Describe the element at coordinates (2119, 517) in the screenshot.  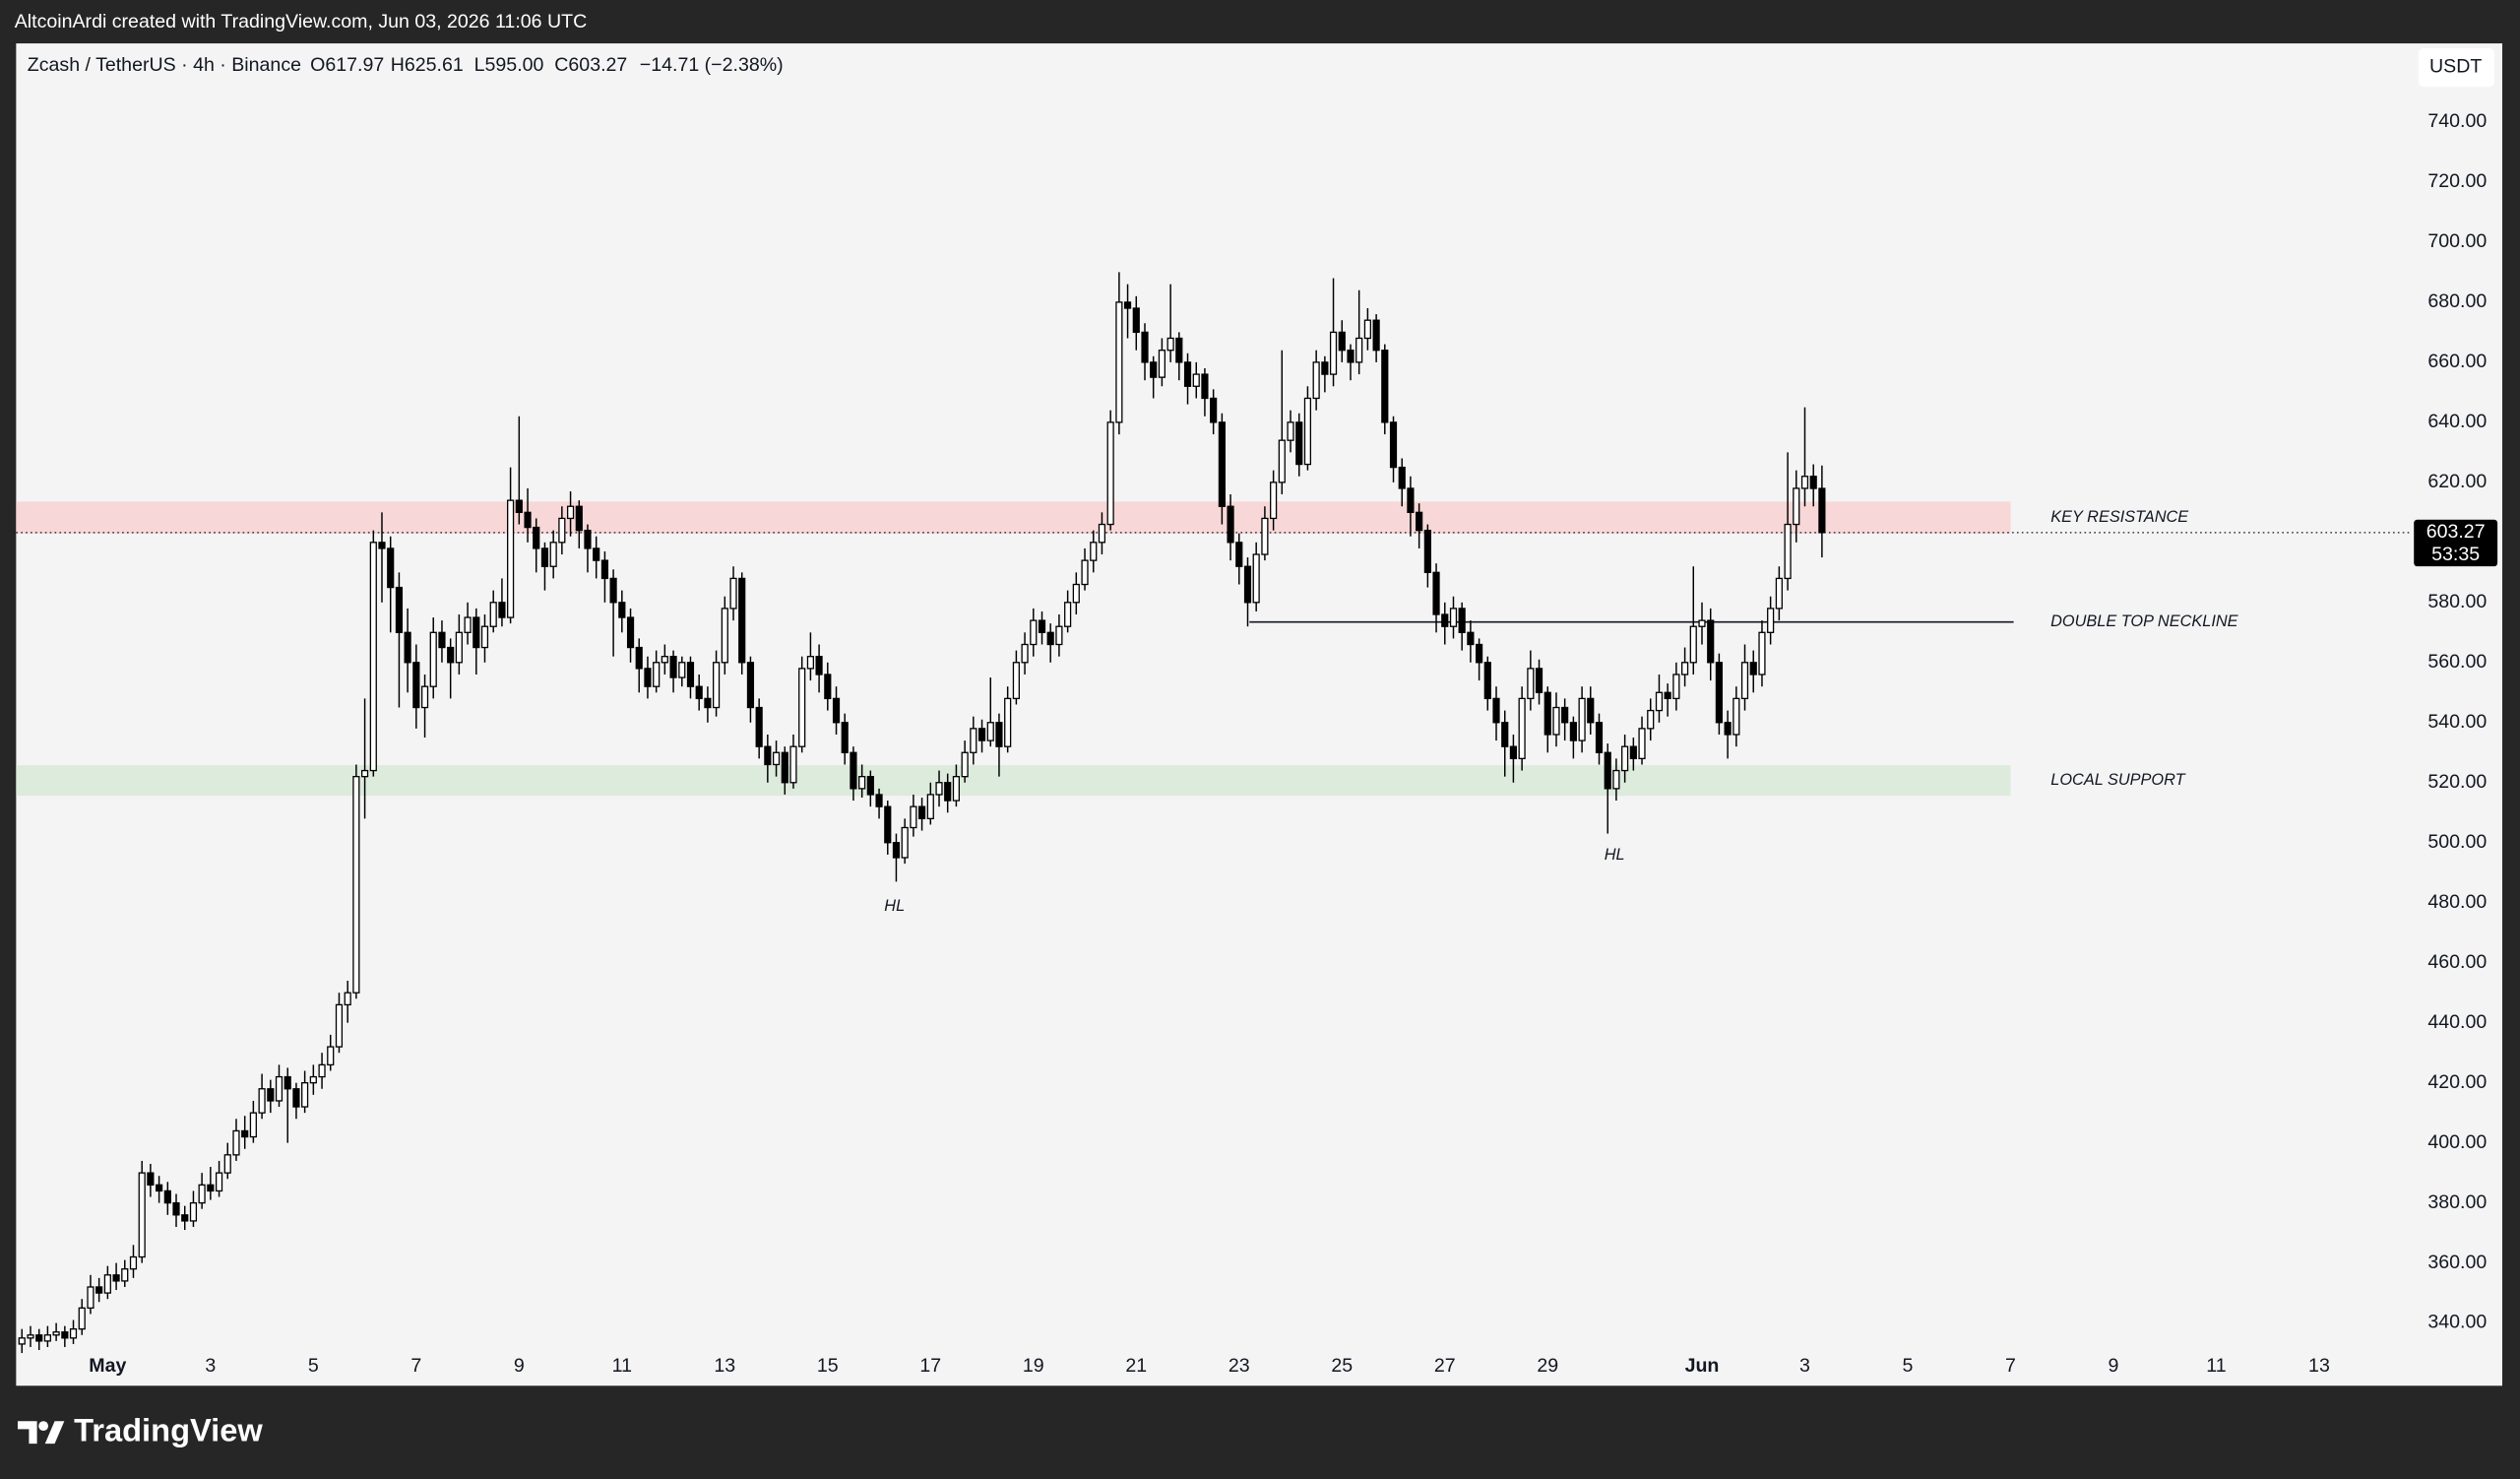
I see `zone-label: KEY RESISTANCE` at that location.